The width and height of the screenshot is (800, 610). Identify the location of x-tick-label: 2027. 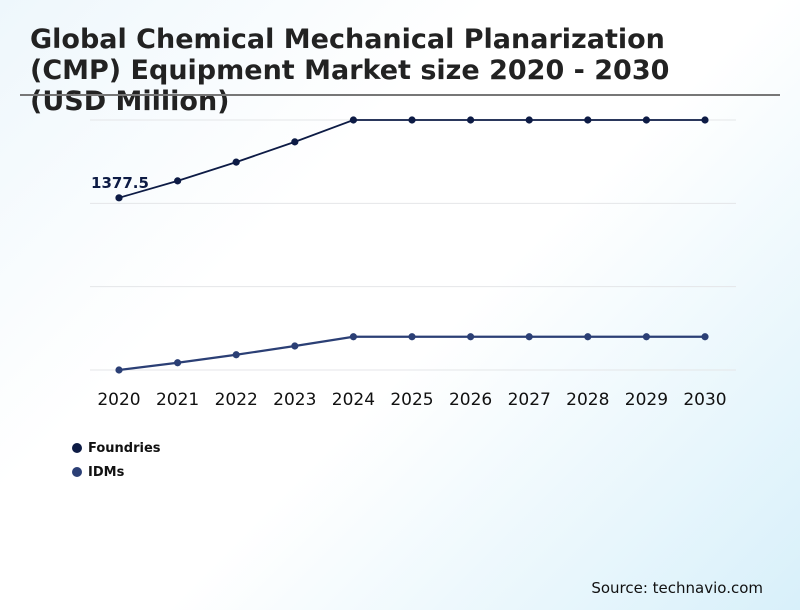
(529, 400).